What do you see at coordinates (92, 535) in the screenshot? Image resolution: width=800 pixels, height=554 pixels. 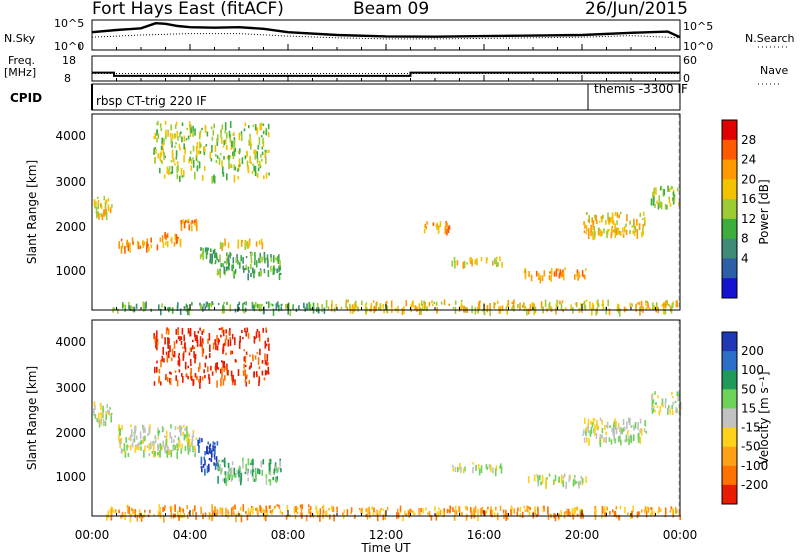 I see `xtick-0000: 00:00` at bounding box center [92, 535].